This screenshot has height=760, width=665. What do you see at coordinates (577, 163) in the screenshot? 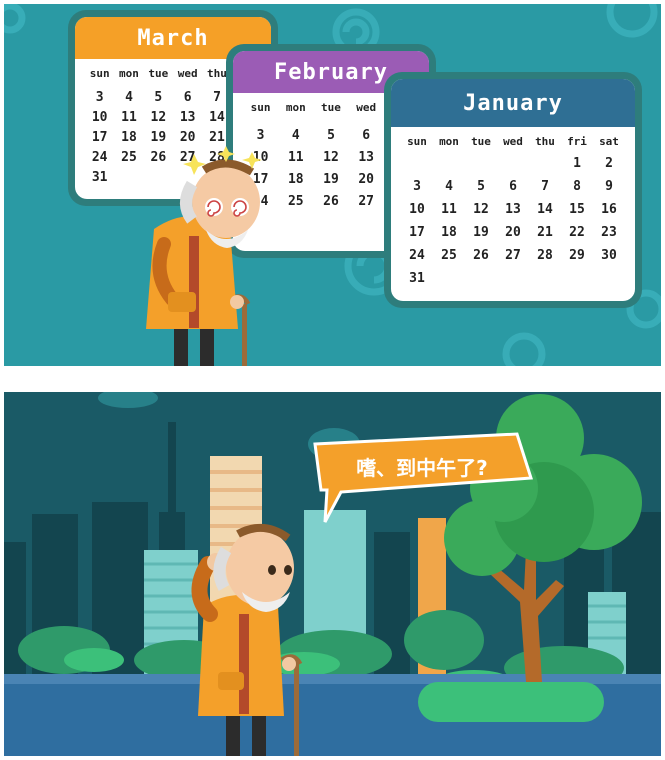
I see `day-number: 1` at bounding box center [577, 163].